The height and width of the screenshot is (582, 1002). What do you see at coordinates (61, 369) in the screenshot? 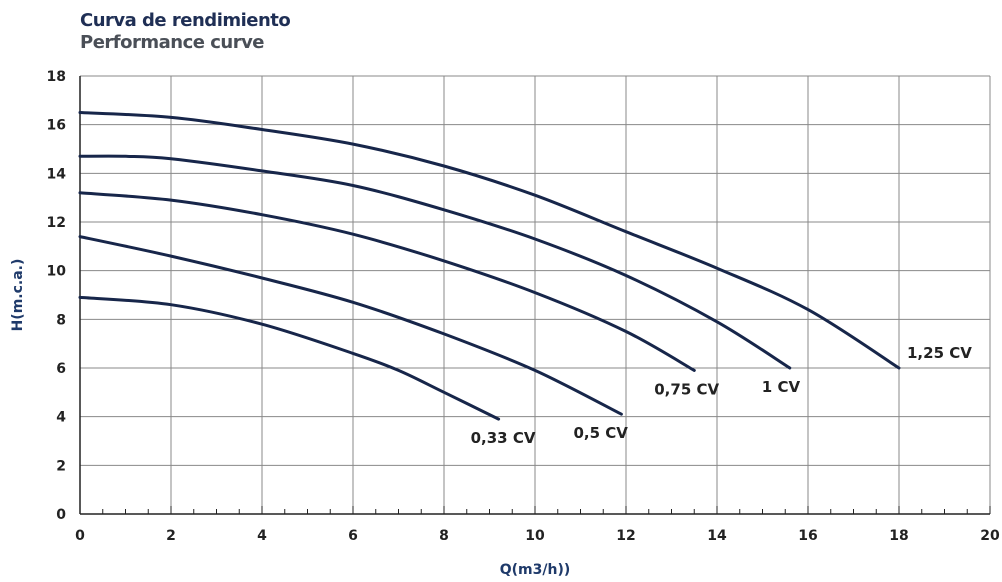
I see `y-tick-label: 6` at bounding box center [61, 369].